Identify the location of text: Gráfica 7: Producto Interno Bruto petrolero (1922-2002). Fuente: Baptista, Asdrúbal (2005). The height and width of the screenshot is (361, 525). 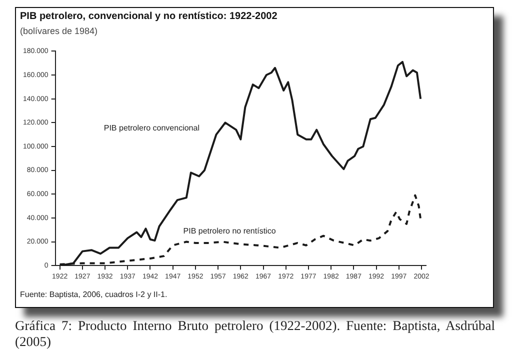
(255, 334).